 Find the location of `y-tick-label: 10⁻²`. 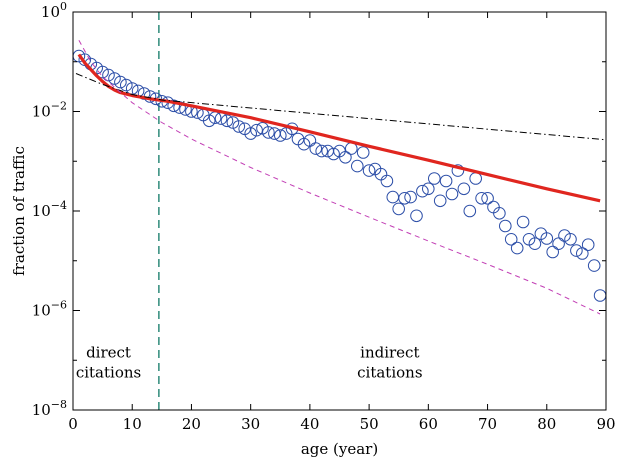

y-tick-label: 10⁻² is located at coordinates (49, 110).